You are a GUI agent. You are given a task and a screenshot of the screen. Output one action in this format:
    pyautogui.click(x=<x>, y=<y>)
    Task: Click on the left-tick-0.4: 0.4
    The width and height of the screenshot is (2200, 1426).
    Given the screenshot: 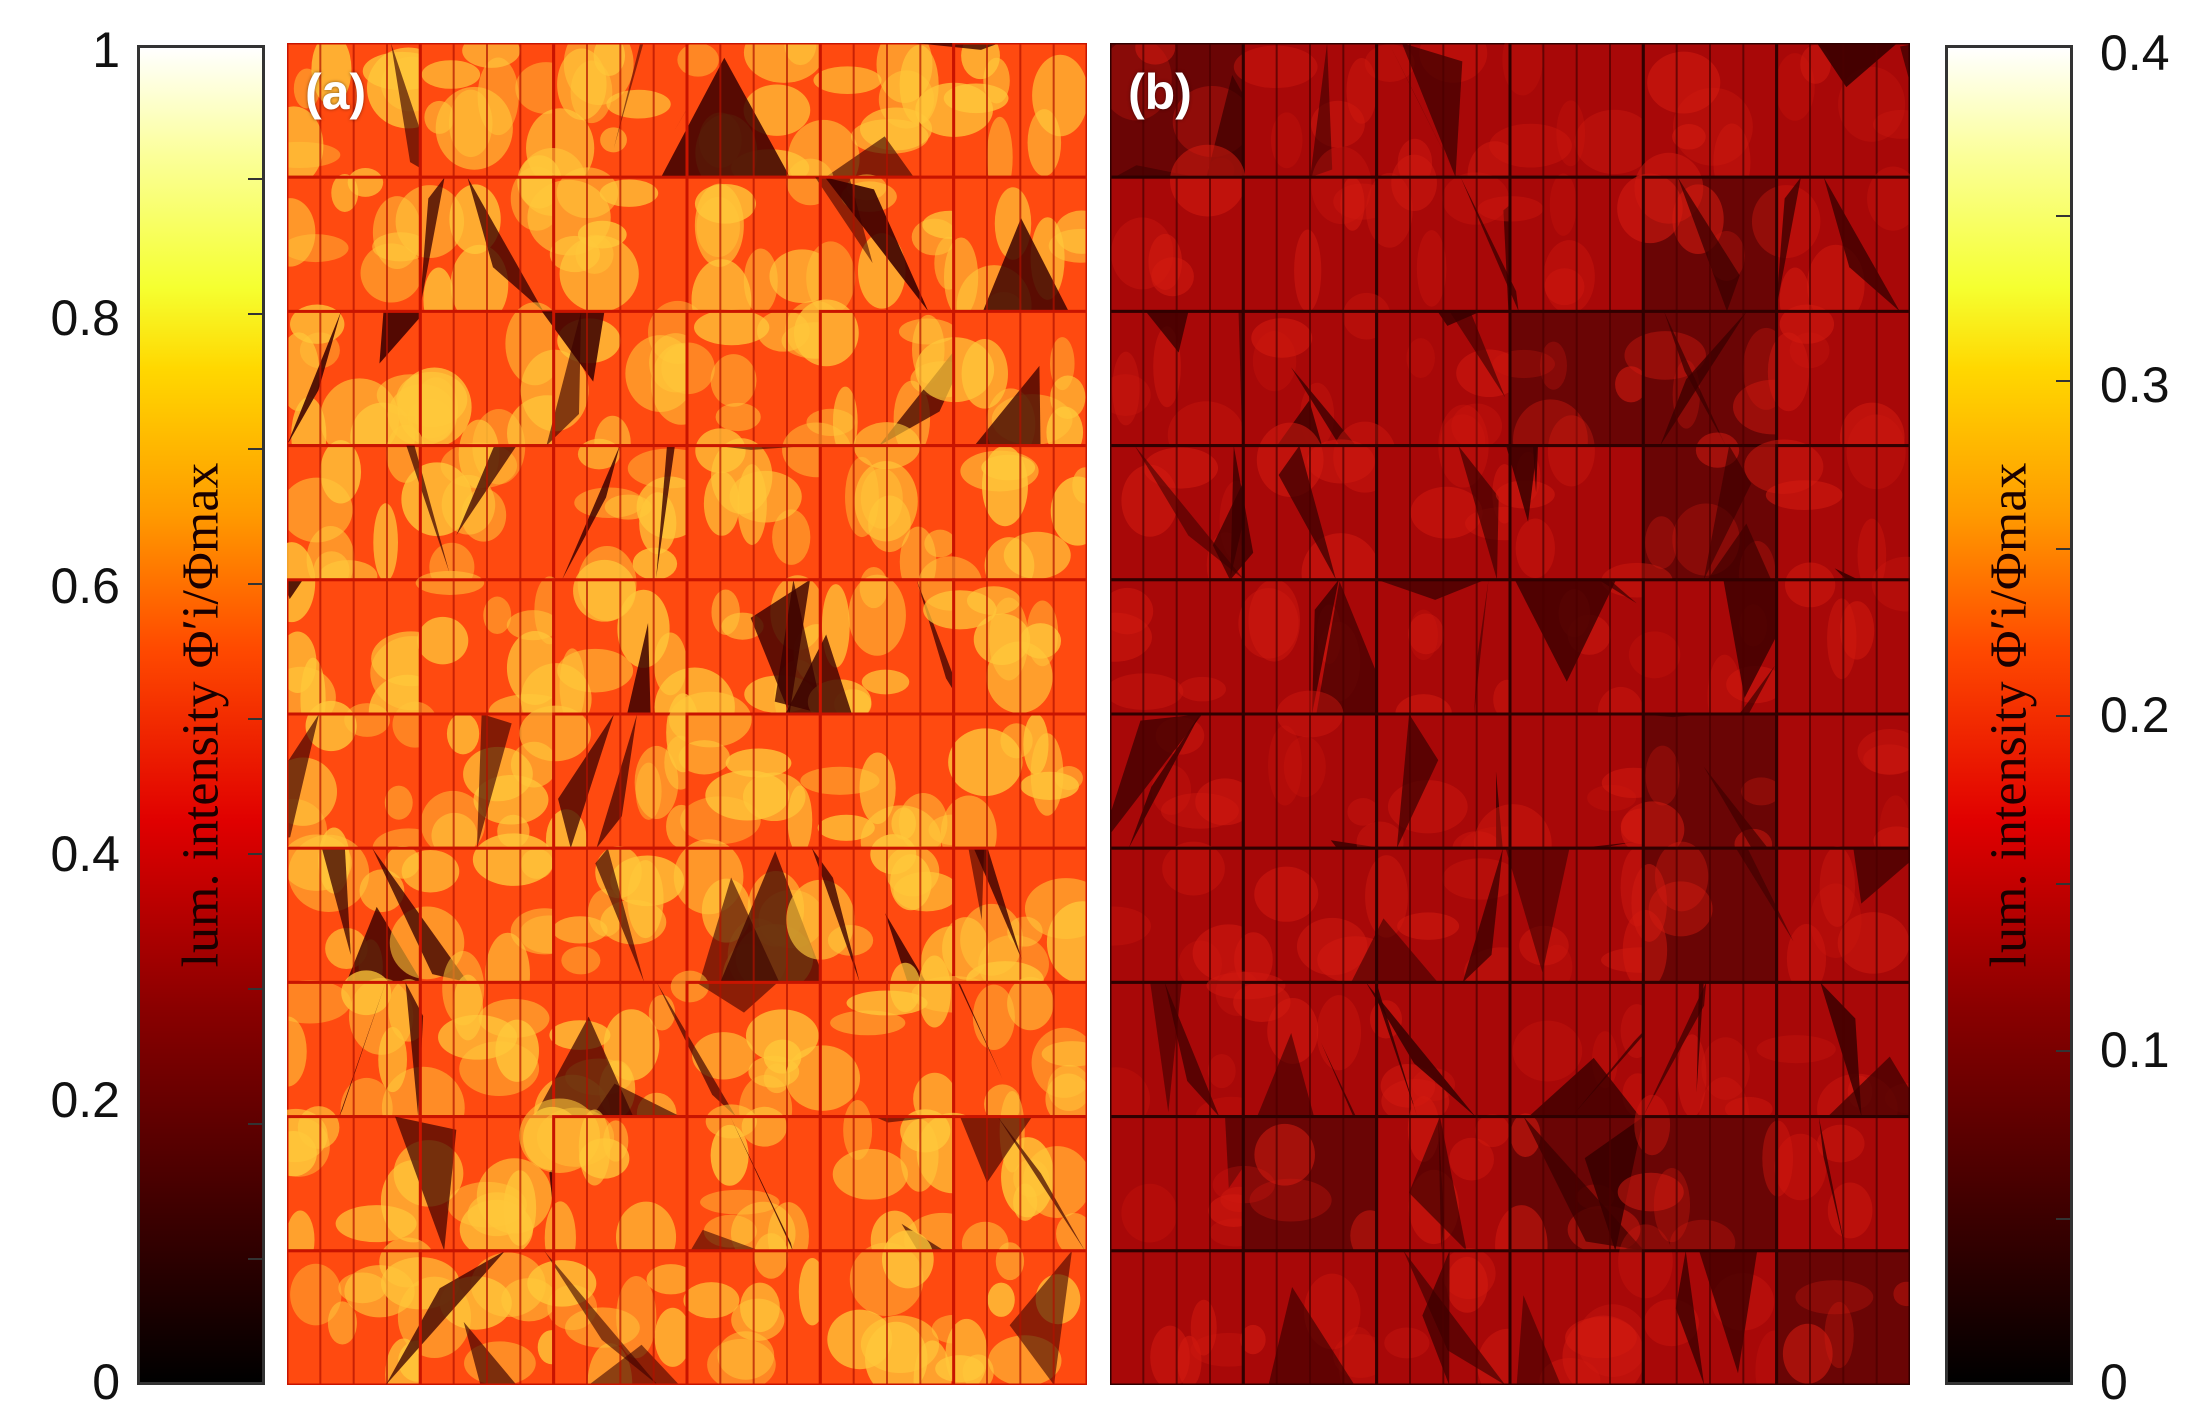 What is the action you would take?
    pyautogui.click(x=85, y=854)
    